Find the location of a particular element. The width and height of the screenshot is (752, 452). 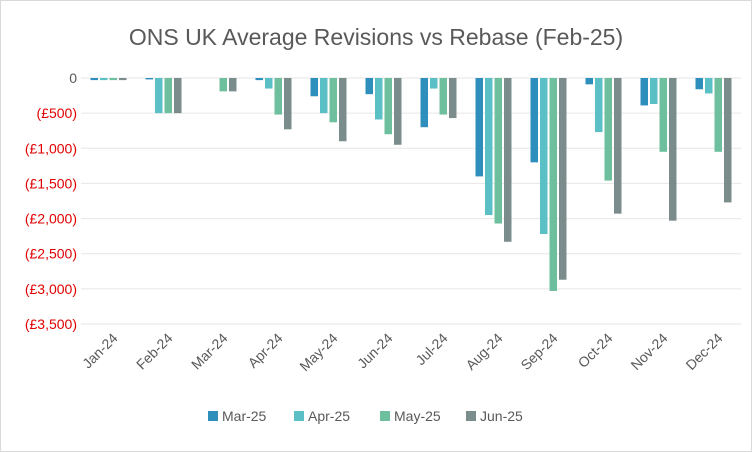

x-tick-label: May-24 is located at coordinates (318, 352).